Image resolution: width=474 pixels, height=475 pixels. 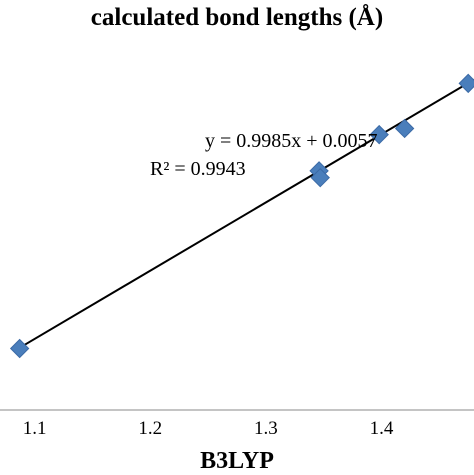 What do you see at coordinates (266, 428) in the screenshot?
I see `x-tick-label: 1.3` at bounding box center [266, 428].